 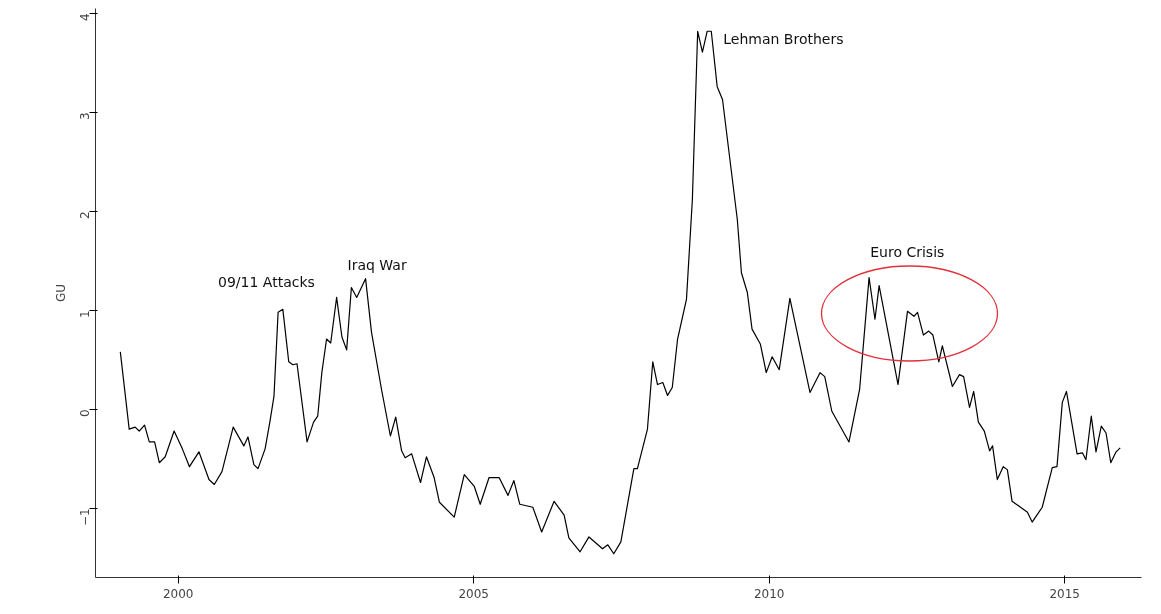 What do you see at coordinates (178, 593) in the screenshot?
I see `x-tick-label: 2000` at bounding box center [178, 593].